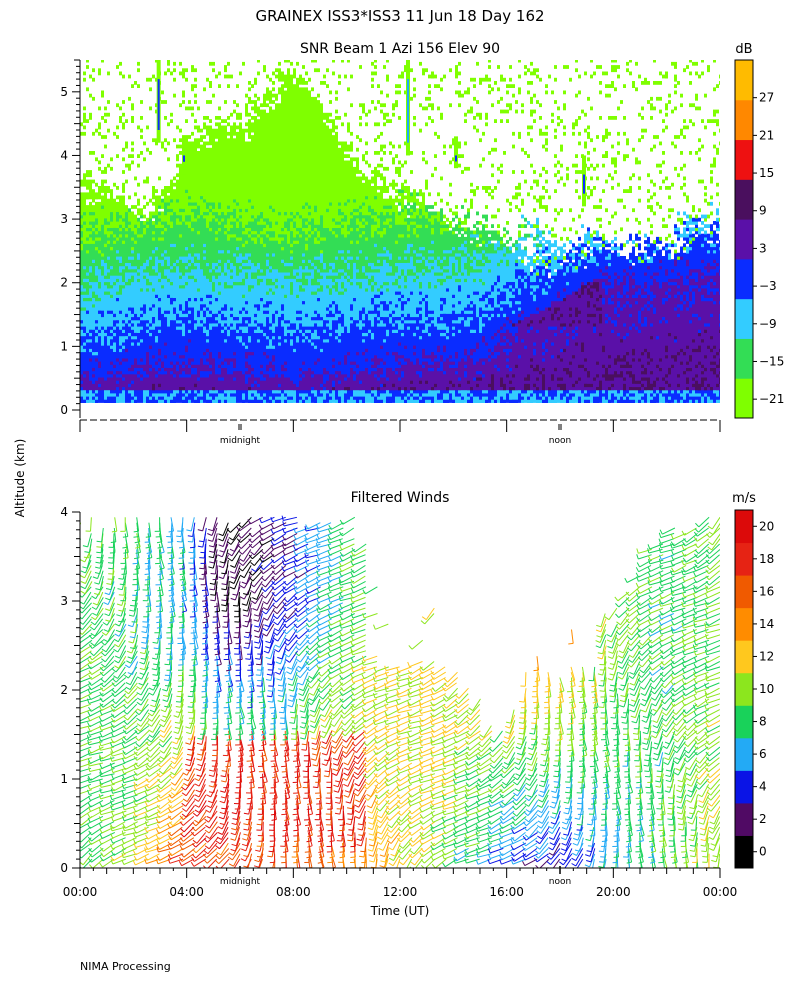  Describe the element at coordinates (766, 559) in the screenshot. I see `winds-colorbar-tick-label: 18` at that location.